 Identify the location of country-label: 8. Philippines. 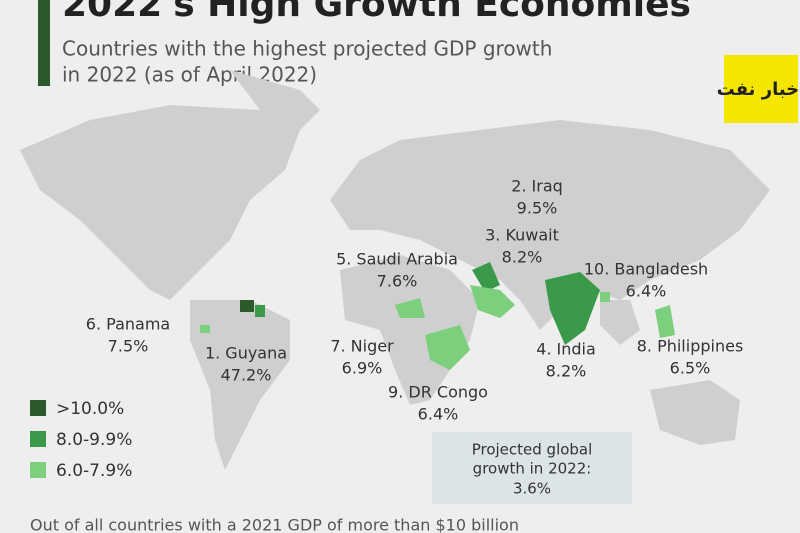
(690, 346).